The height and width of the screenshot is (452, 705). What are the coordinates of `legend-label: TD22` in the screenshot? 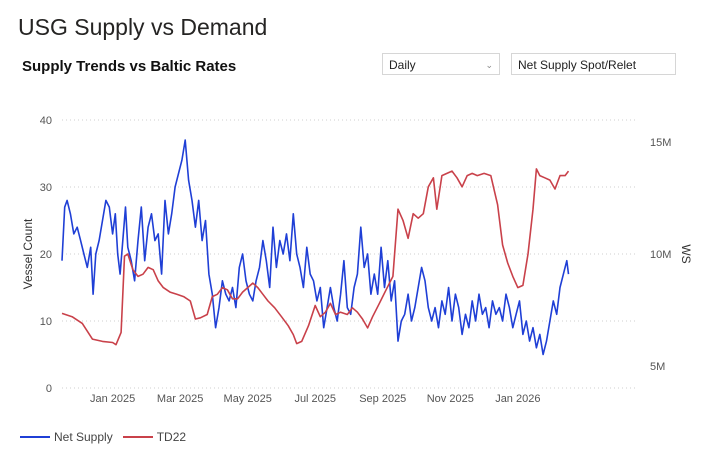 It's located at (171, 437).